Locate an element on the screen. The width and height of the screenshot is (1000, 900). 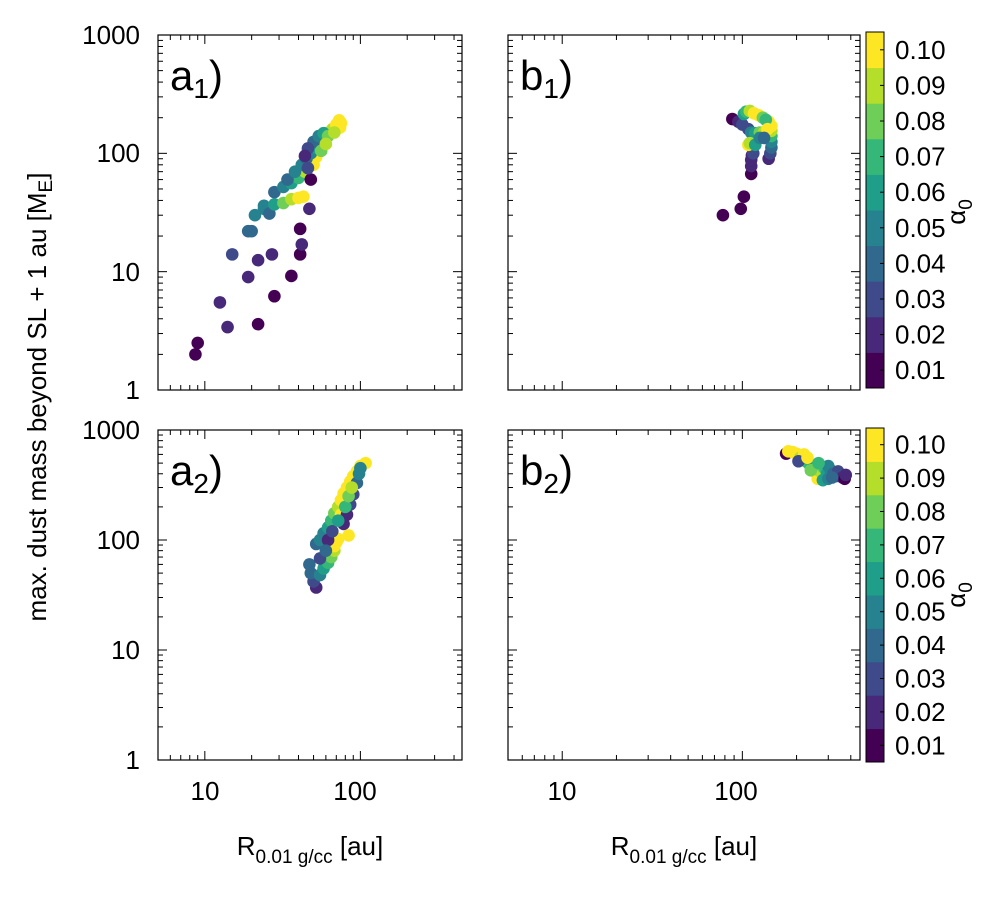
panel-b1-frame is located at coordinates (684, 212).